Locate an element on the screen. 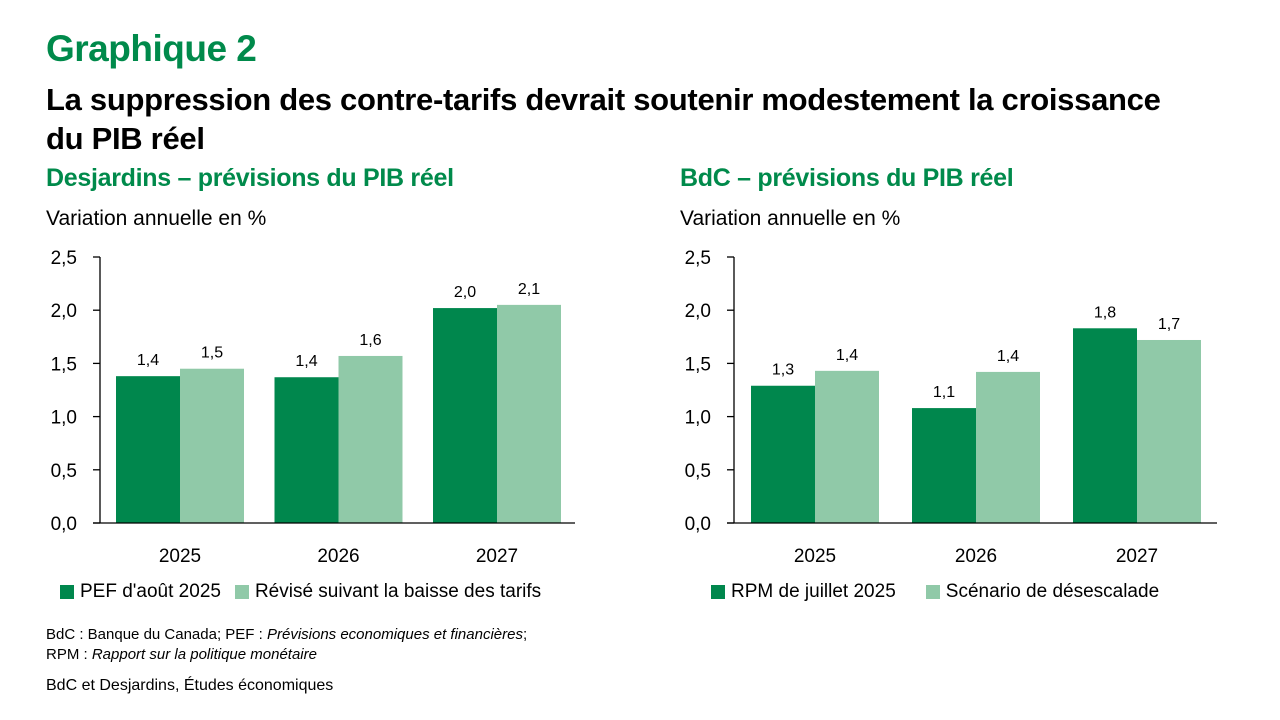  legend-item-pef: PEF d'août 2025 is located at coordinates (140, 592).